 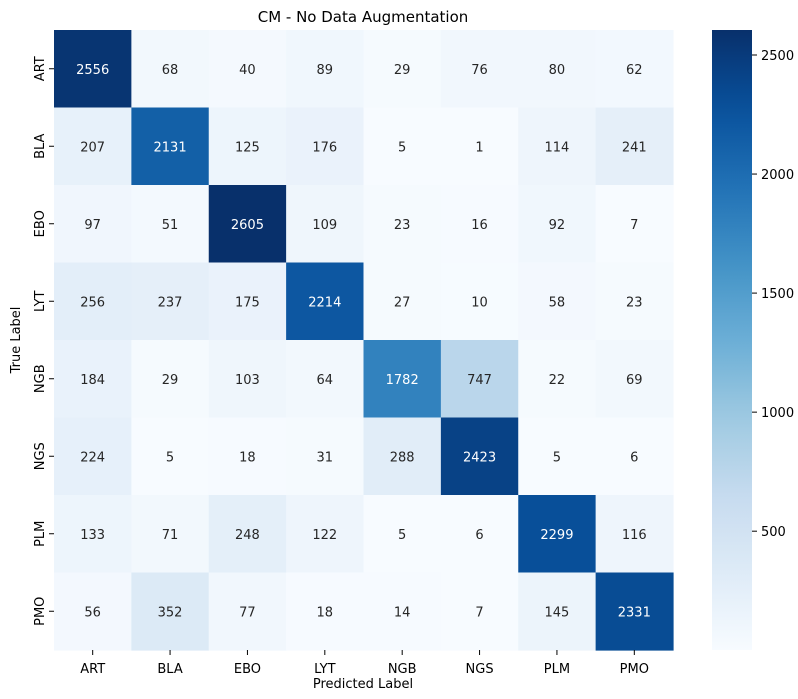 I want to click on cell-value-label: 116, so click(x=634, y=535).